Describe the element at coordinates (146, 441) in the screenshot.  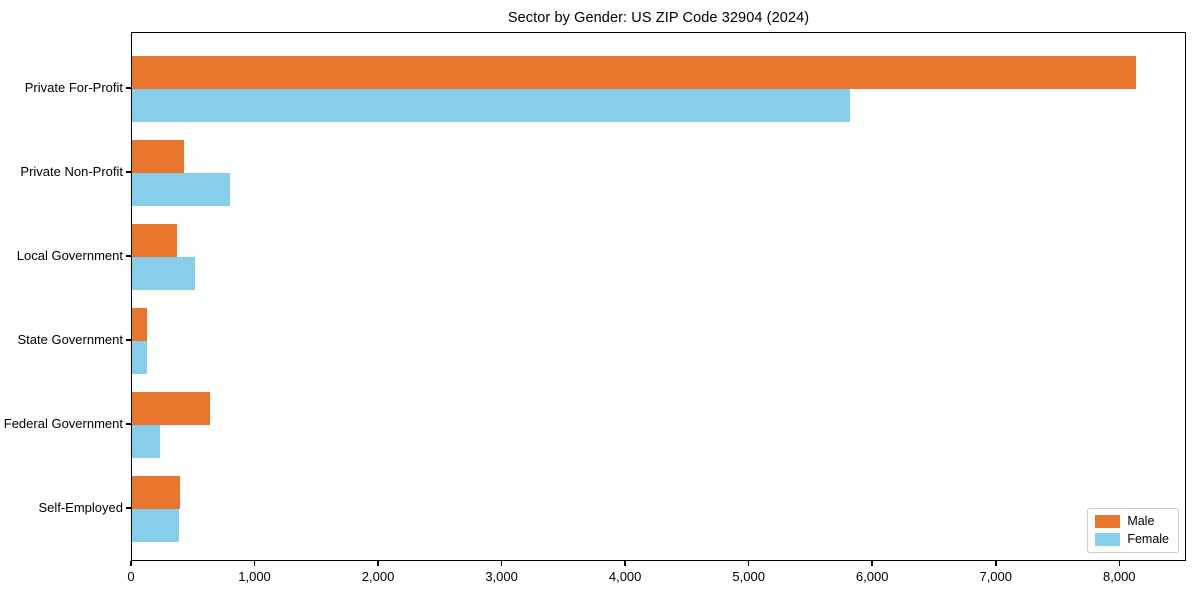
I see `bar-female-federal-government` at that location.